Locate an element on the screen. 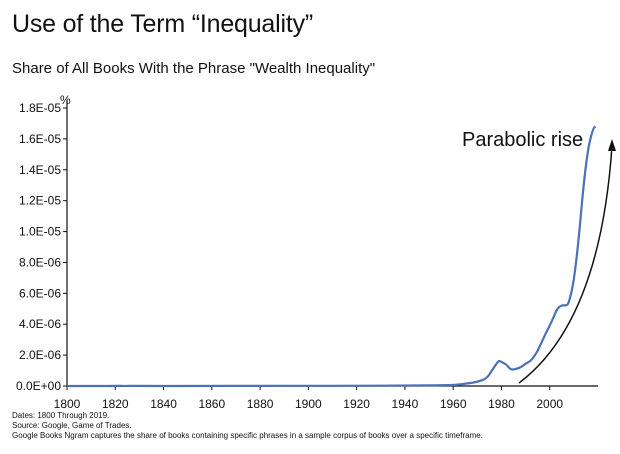 The image size is (620, 454). y-tick-label: 1.4E-05 is located at coordinates (40, 170).